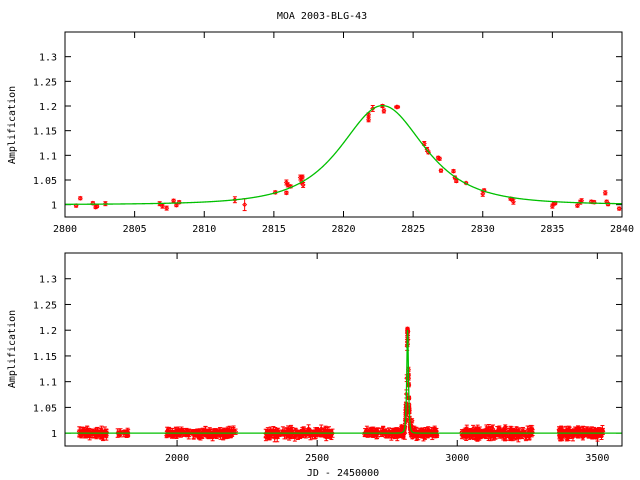  What do you see at coordinates (135, 229) in the screenshot?
I see `x-tick-label: 2805` at bounding box center [135, 229].